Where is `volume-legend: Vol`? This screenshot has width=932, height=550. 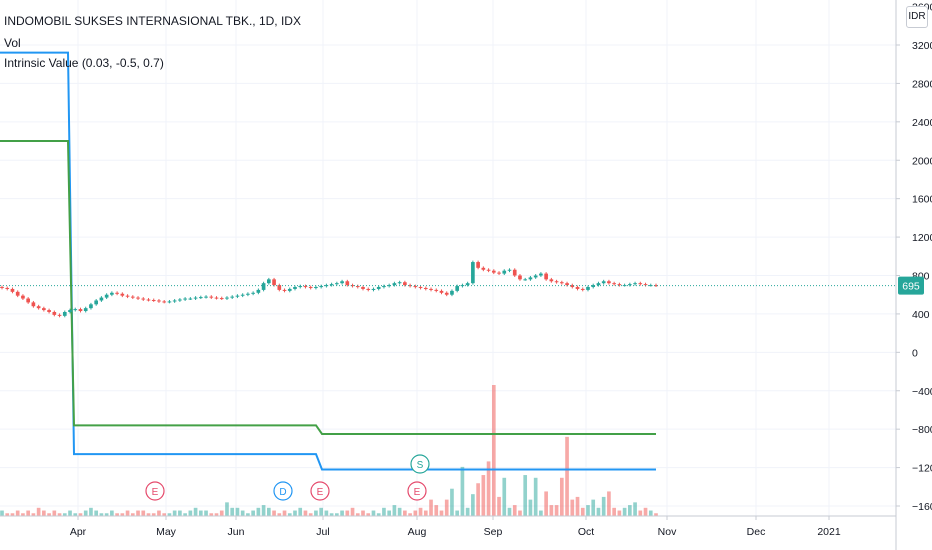
volume-legend: Vol is located at coordinates (12, 43).